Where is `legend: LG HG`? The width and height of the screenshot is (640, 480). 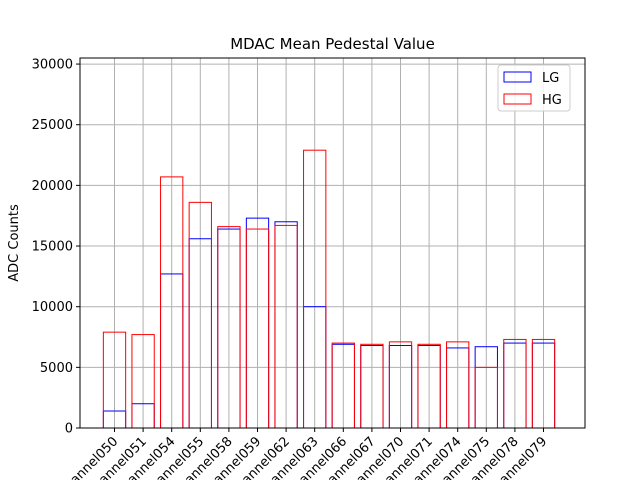
legend: LG HG is located at coordinates (534, 88).